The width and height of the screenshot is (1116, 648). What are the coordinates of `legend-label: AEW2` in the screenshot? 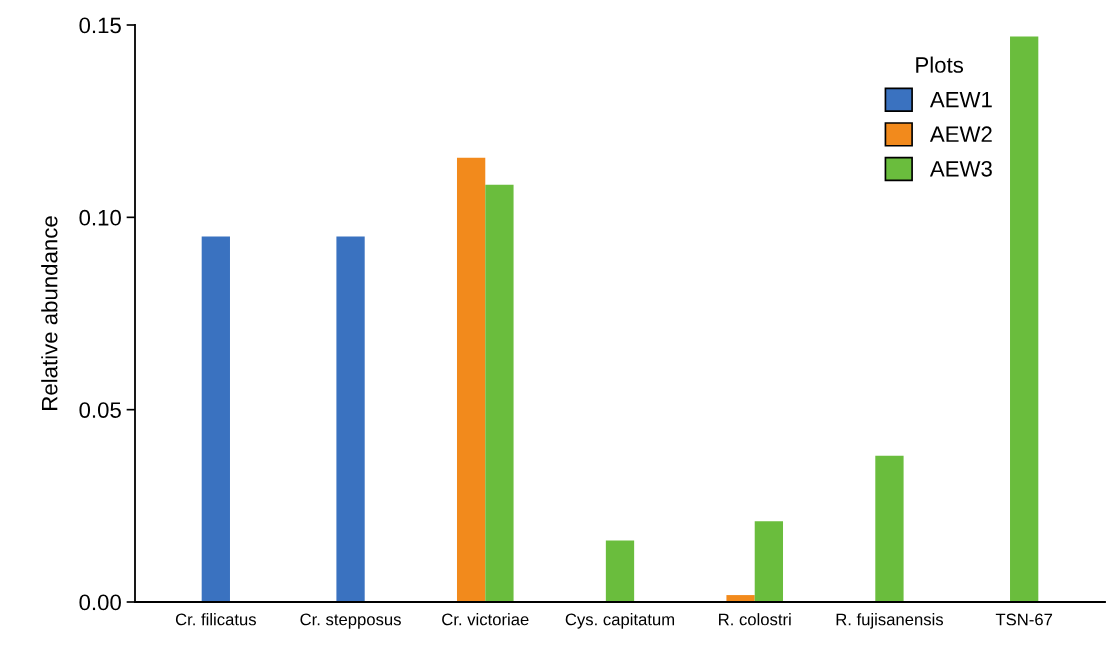 It's located at (960, 134).